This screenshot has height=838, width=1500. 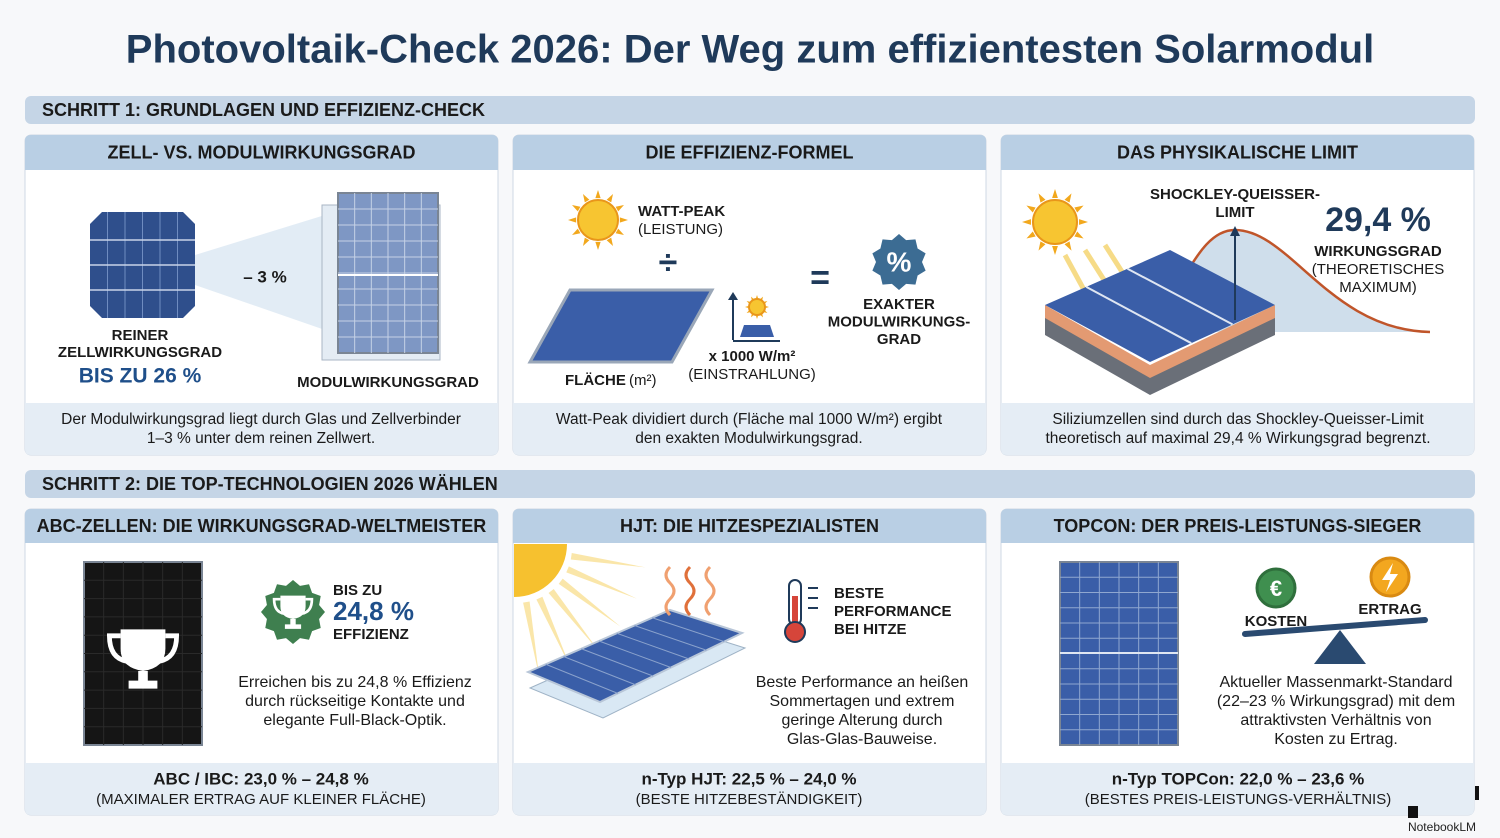 What do you see at coordinates (1180, 296) in the screenshot?
I see `busbar` at bounding box center [1180, 296].